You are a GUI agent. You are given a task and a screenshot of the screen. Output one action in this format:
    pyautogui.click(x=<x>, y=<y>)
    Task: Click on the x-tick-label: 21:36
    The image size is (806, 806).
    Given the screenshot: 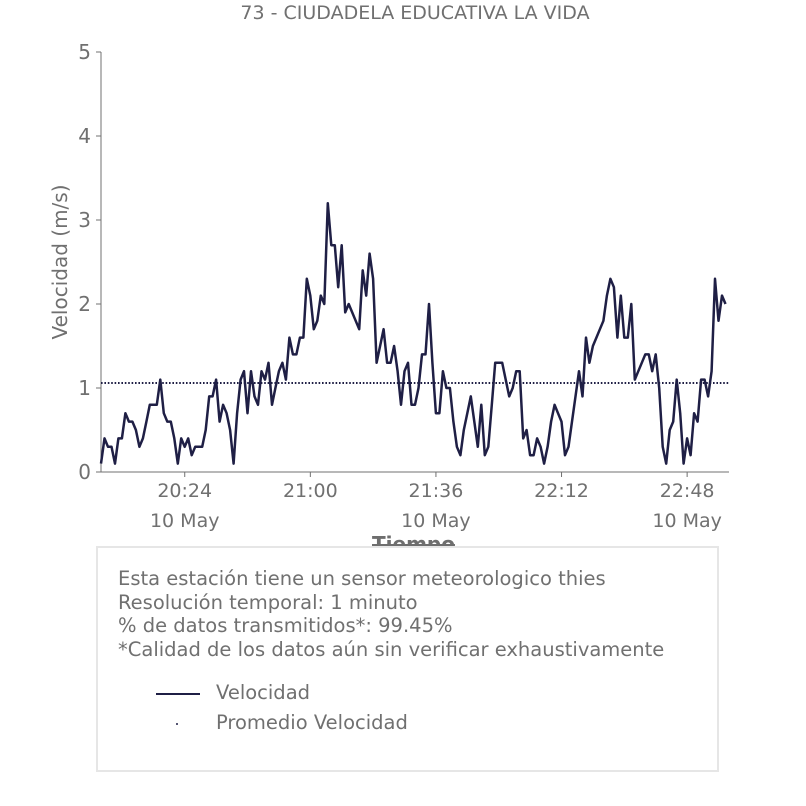 What is the action you would take?
    pyautogui.click(x=436, y=491)
    